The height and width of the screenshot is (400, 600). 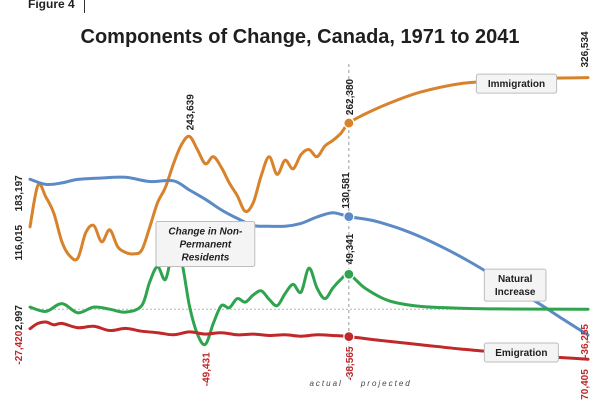 I want to click on series-label-text: Permanent, so click(x=206, y=245).